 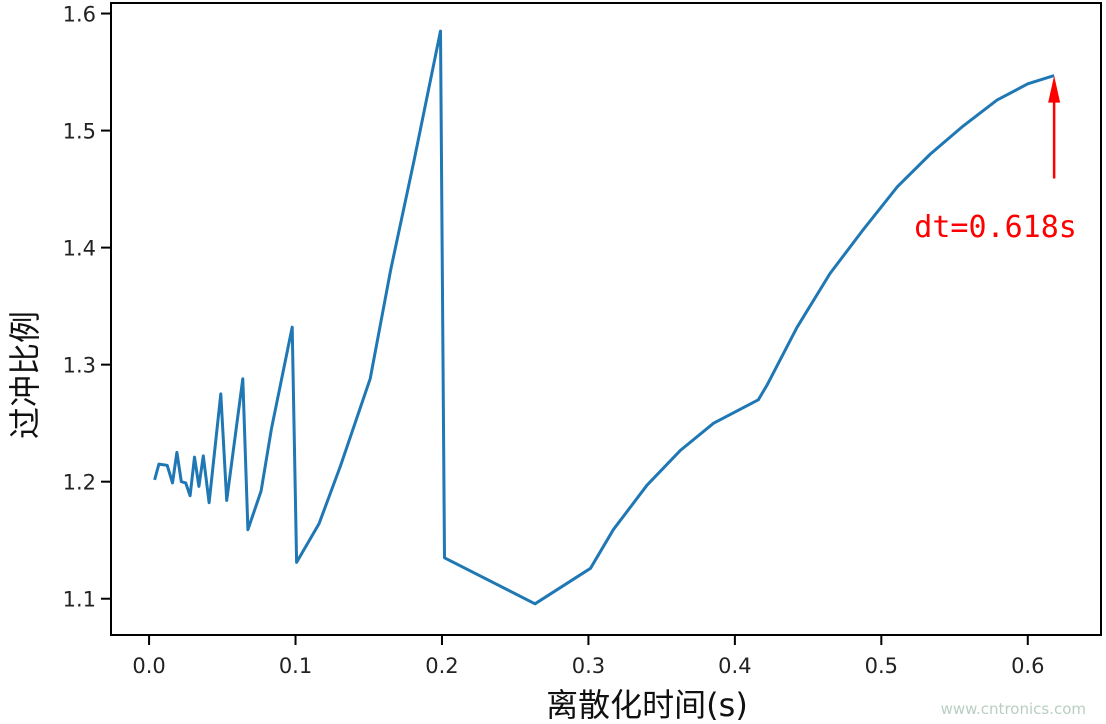 What do you see at coordinates (79, 366) in the screenshot?
I see `y-tick-label: 1.3` at bounding box center [79, 366].